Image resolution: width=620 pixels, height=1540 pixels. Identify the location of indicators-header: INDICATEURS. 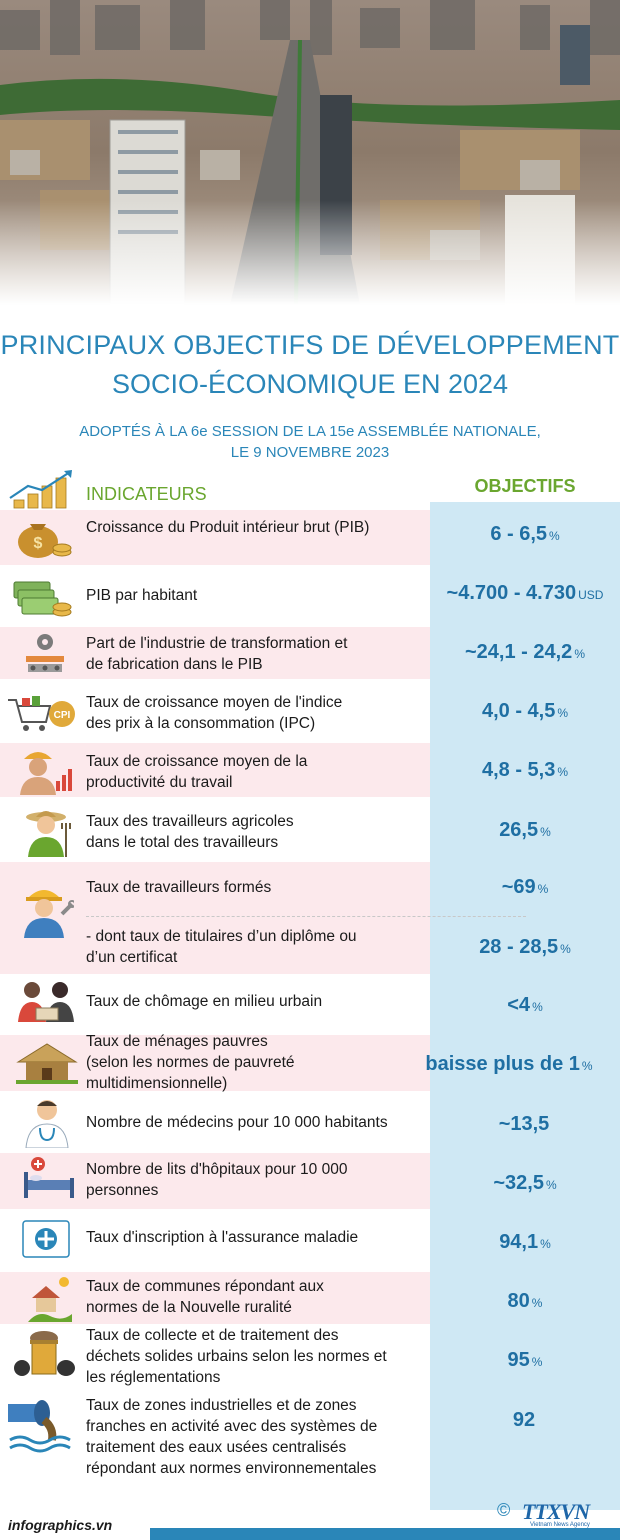
(146, 494).